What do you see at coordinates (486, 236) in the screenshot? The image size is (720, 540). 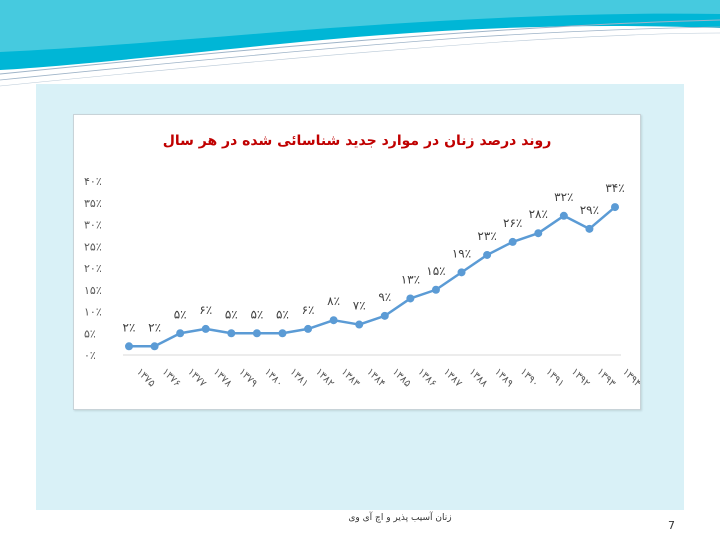 I see `data-label: ۲۳٪` at bounding box center [486, 236].